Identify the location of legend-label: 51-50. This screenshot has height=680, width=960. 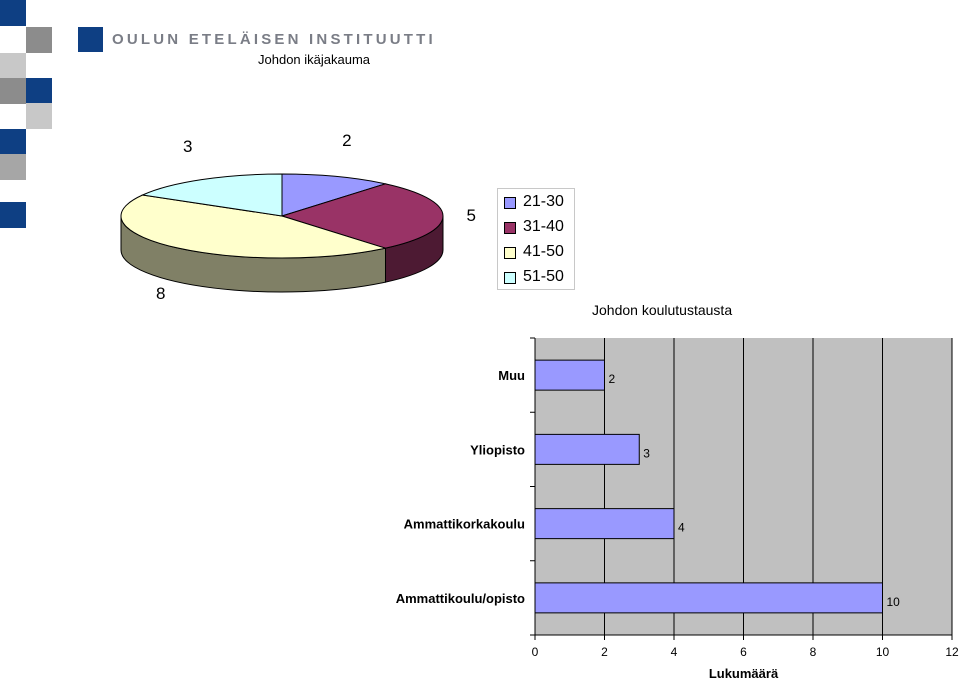
(543, 276).